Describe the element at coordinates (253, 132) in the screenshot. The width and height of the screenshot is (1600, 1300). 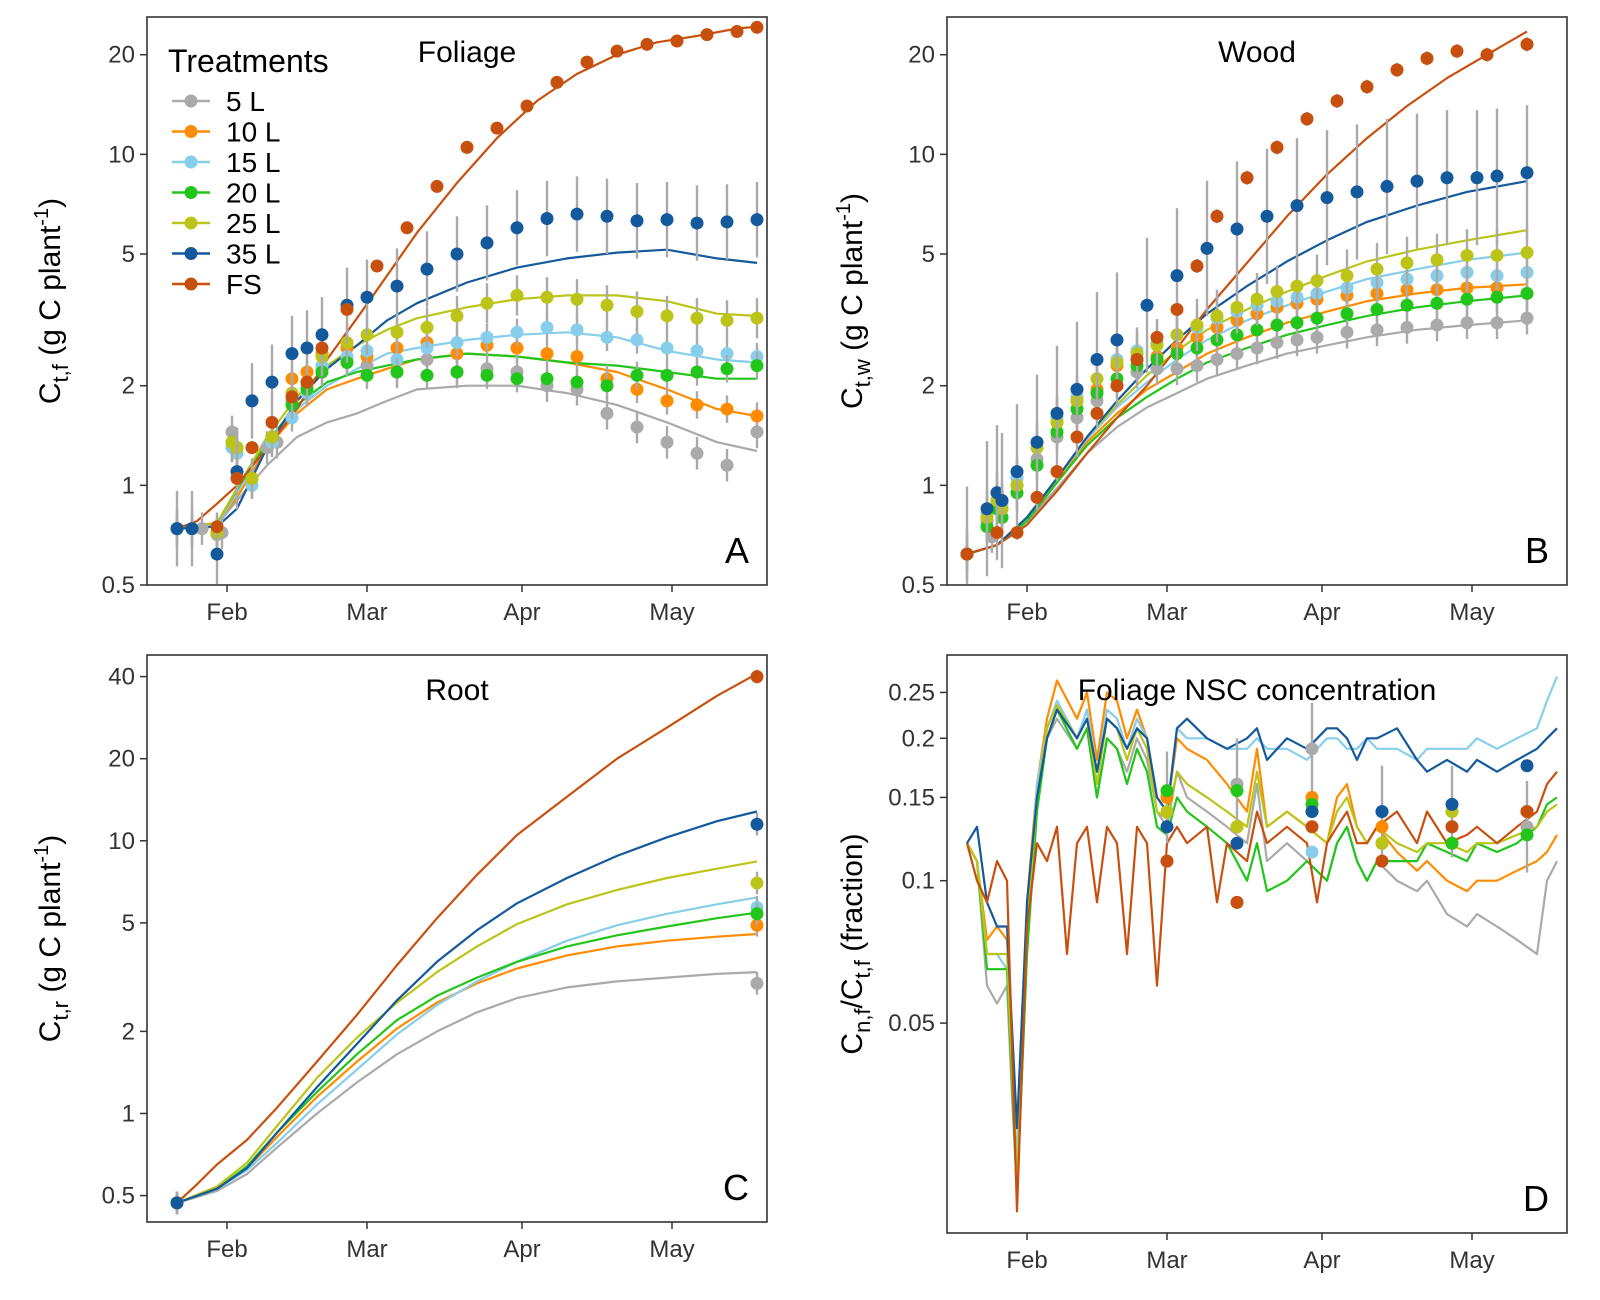
I see `legend-label: 10 L` at that location.